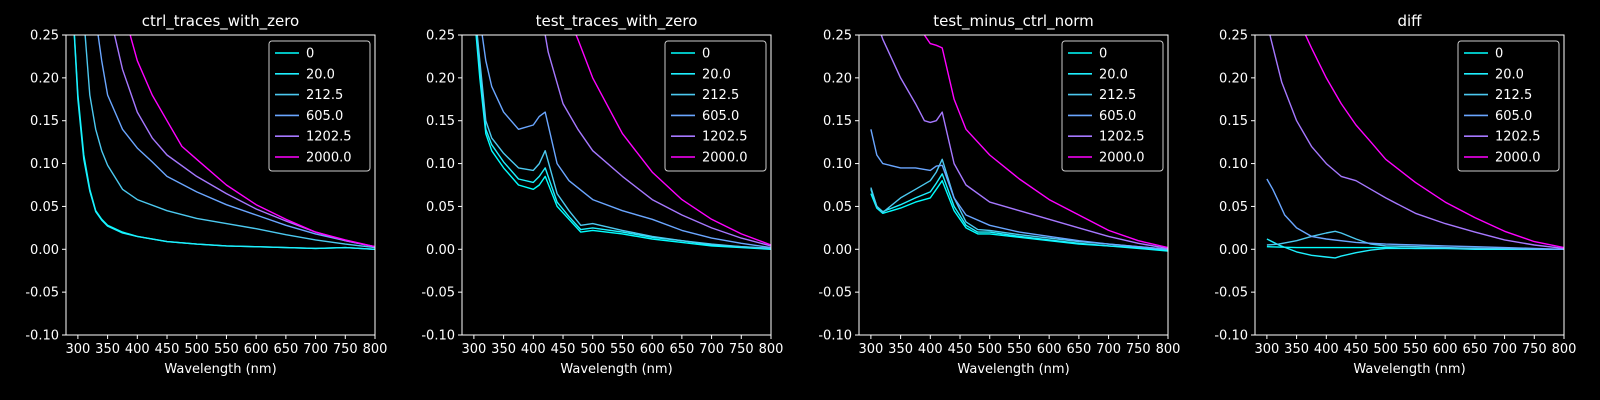 The width and height of the screenshot is (1600, 400). I want to click on chart-title: ctrl_traces_with_zero, so click(220, 21).